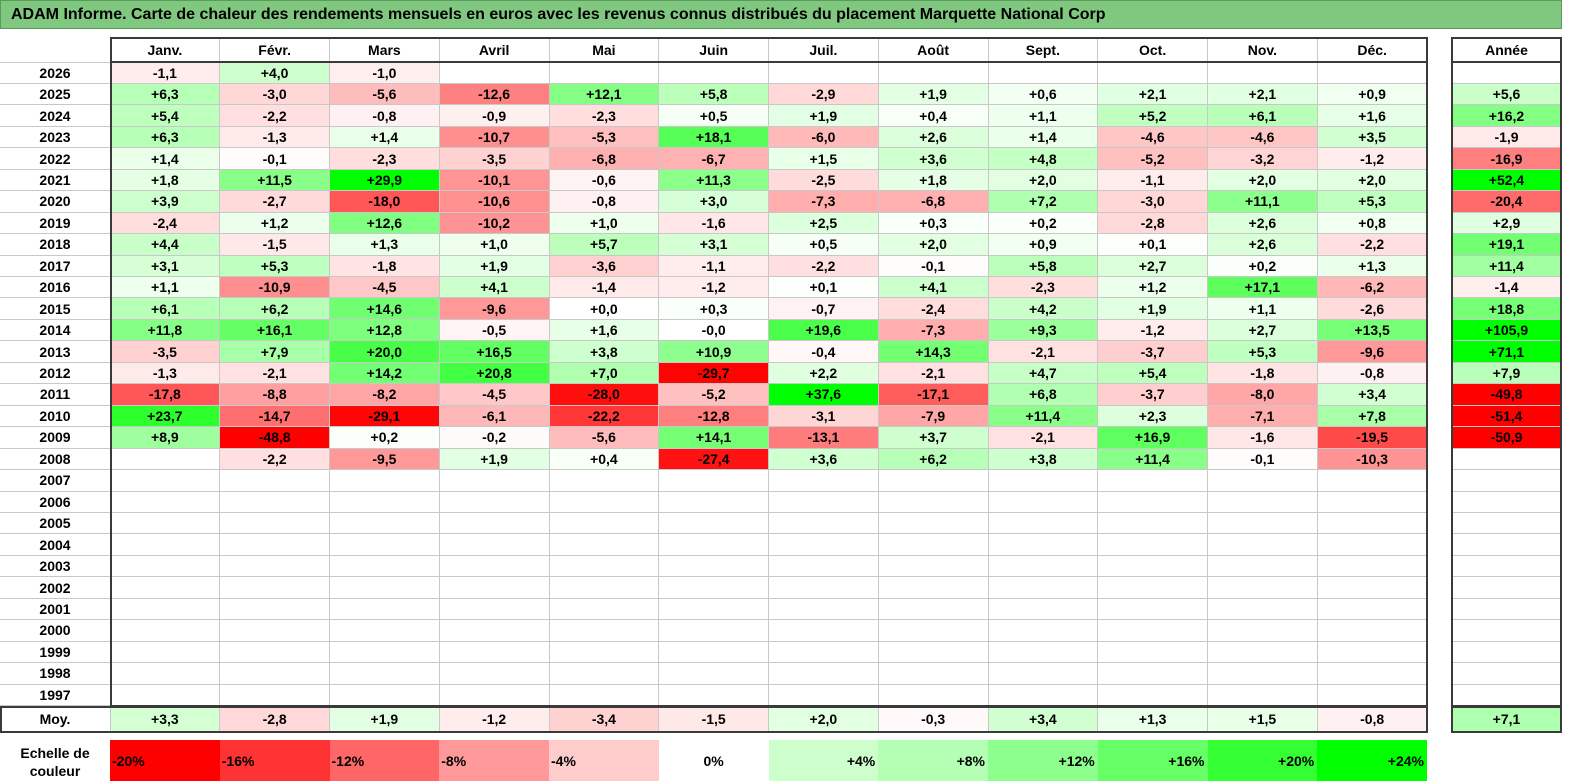  What do you see at coordinates (1152, 416) in the screenshot?
I see `heatmap-cell: +2,3` at bounding box center [1152, 416].